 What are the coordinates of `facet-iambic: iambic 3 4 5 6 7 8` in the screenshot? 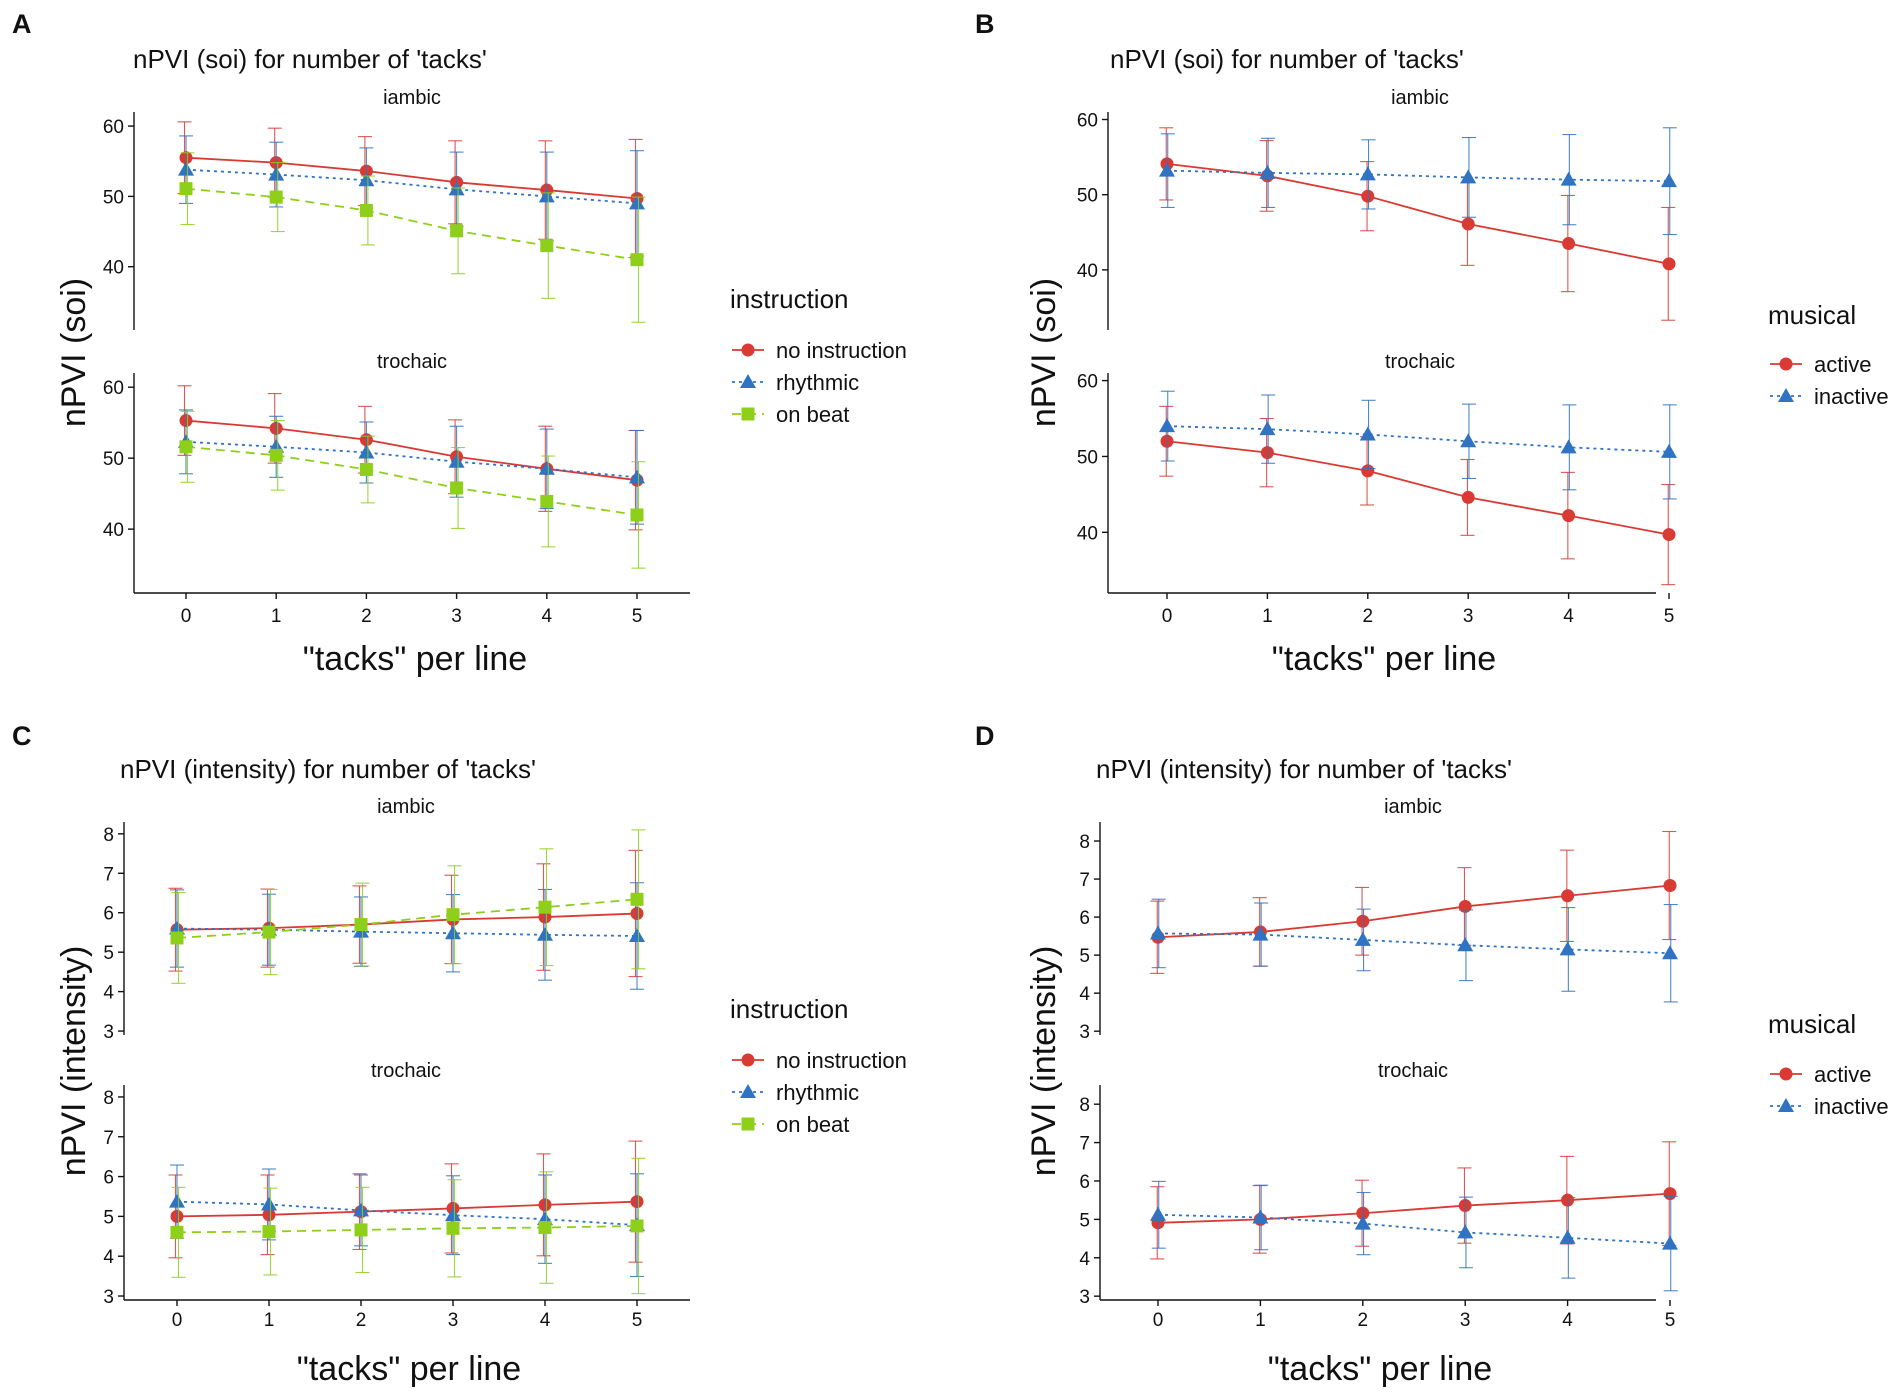 It's located at (1378, 919).